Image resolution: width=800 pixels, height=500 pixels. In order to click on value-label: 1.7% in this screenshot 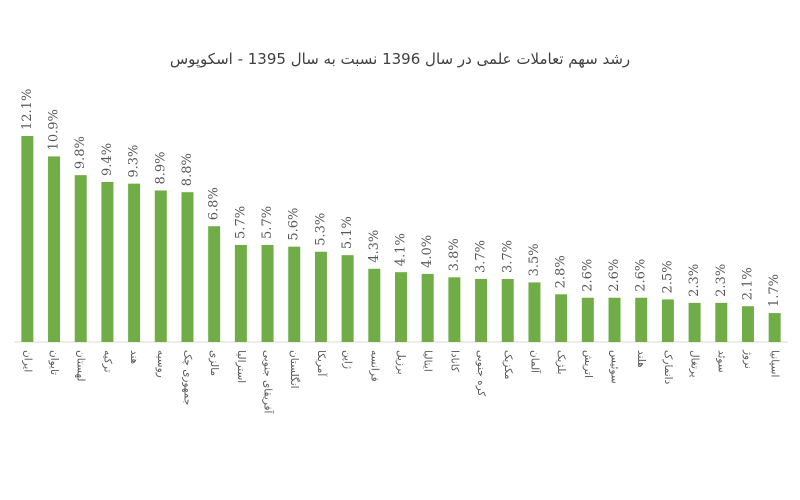, I will do `click(774, 290)`.